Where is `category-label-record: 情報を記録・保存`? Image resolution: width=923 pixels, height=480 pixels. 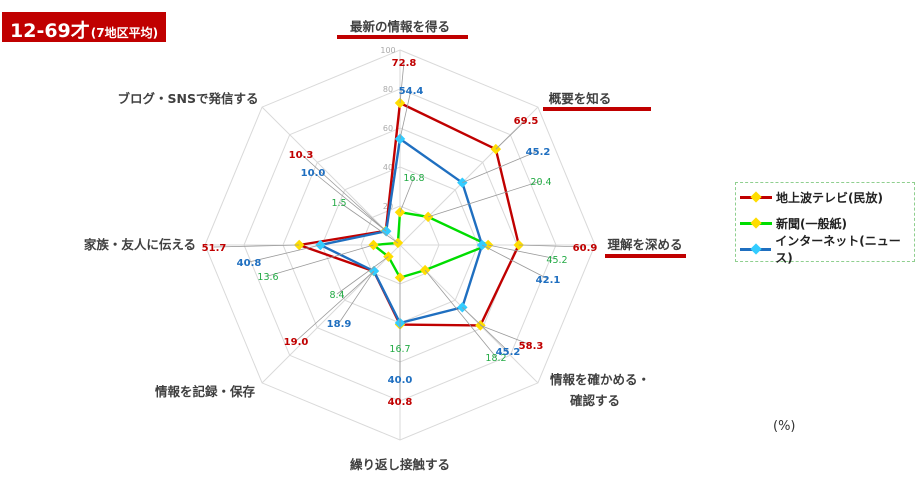 category-label-record: 情報を記録・保存 is located at coordinates (205, 391).